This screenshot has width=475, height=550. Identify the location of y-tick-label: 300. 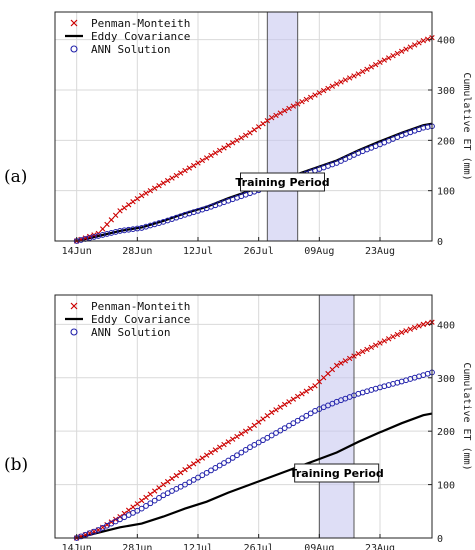
(446, 91).